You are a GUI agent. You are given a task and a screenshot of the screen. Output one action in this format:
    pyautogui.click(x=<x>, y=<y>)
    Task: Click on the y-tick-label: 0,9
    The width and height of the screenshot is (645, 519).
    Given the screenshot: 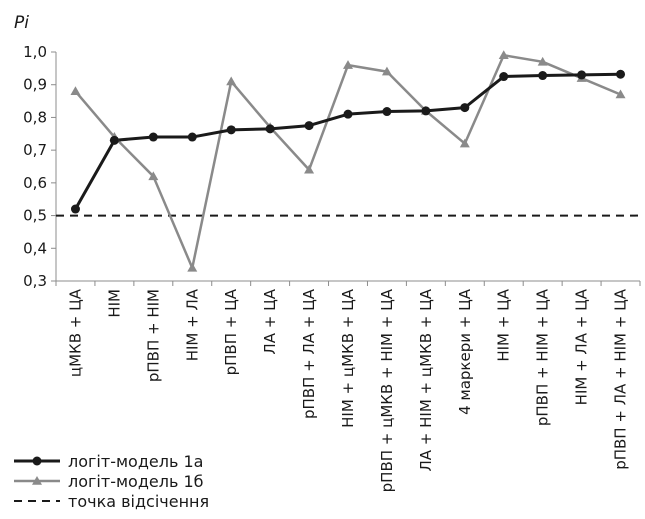 What is the action you would take?
    pyautogui.click(x=35, y=85)
    